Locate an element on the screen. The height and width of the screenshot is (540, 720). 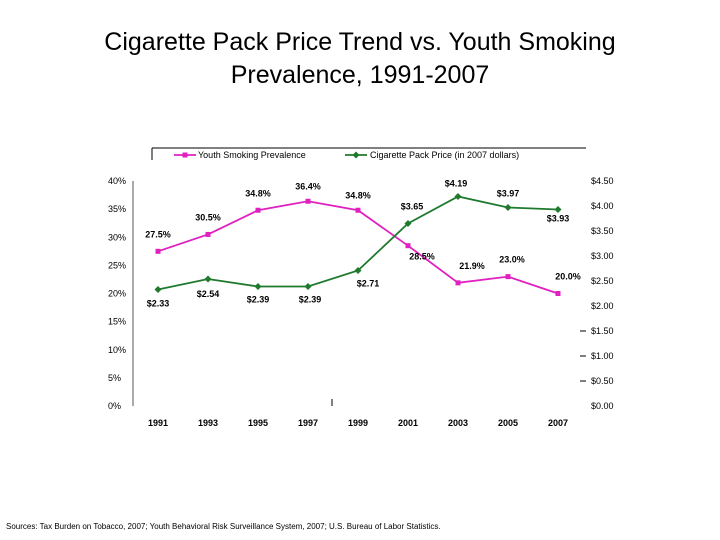
youth-smoking-data-label: 21.9% is located at coordinates (472, 266).